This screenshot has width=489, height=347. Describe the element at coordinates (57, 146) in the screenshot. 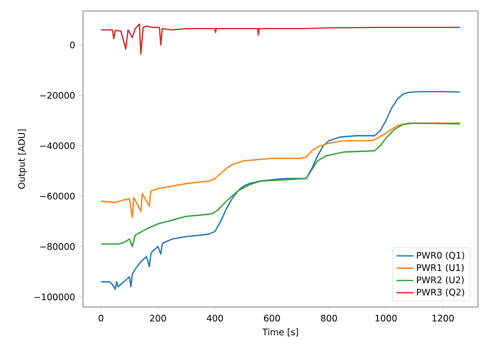

I see `y-tick-label: −40000` at that location.